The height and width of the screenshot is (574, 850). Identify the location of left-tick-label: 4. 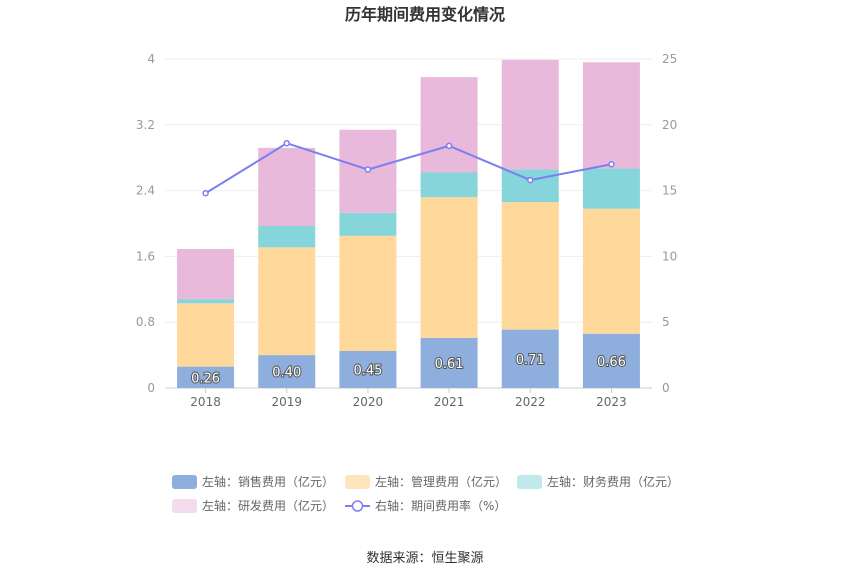
(151, 59).